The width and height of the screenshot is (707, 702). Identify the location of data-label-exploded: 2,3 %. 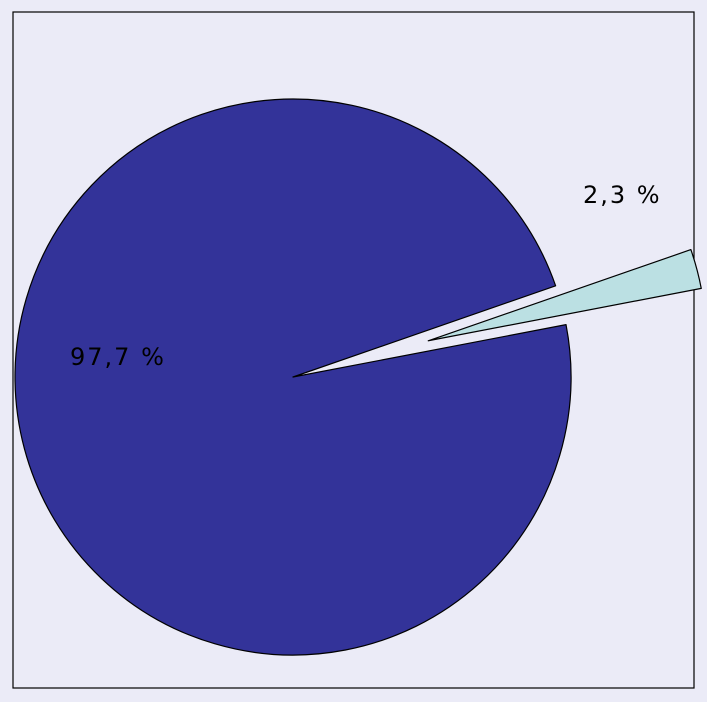
(622, 195).